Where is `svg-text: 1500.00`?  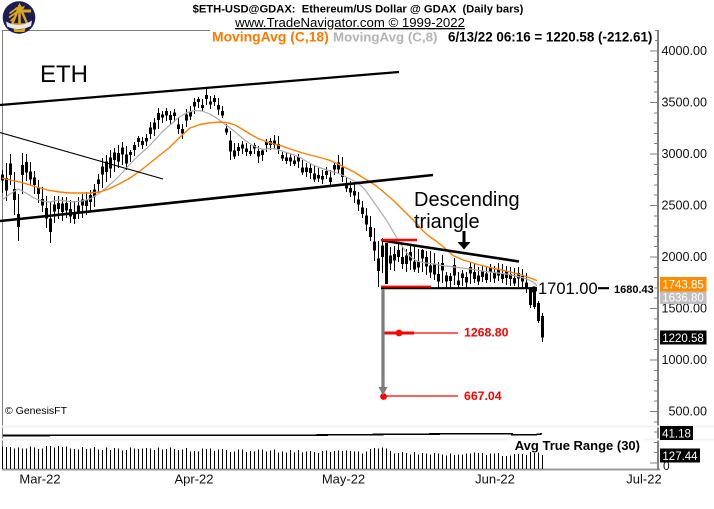 svg-text: 1500.00 is located at coordinates (684, 309).